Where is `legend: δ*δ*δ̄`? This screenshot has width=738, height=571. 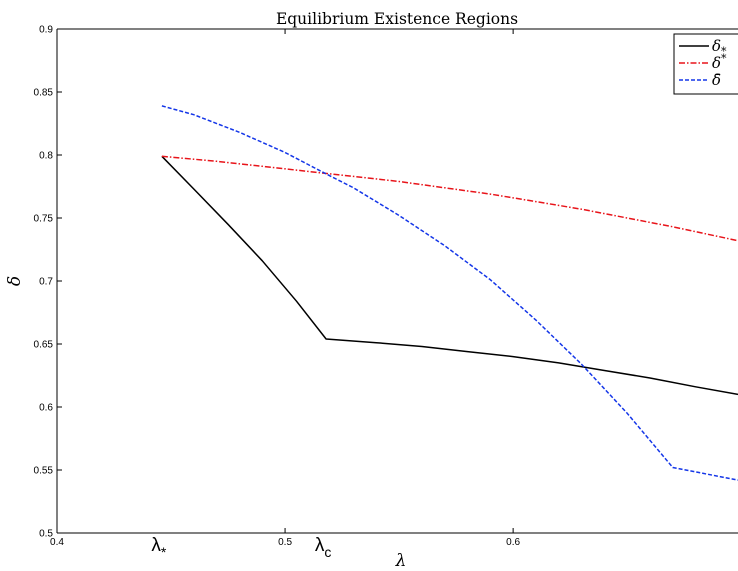 legend: δ*δ*δ̄ is located at coordinates (705, 64).